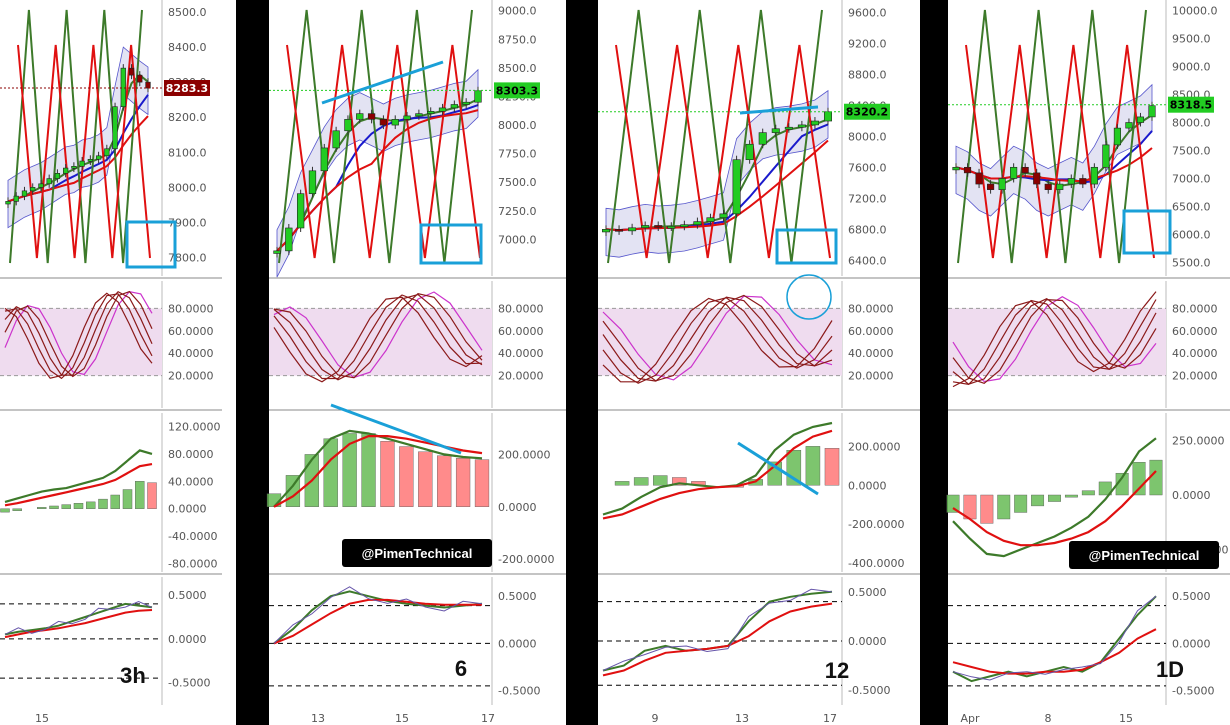  I want to click on price-tick-label: 8100.0, so click(187, 152).